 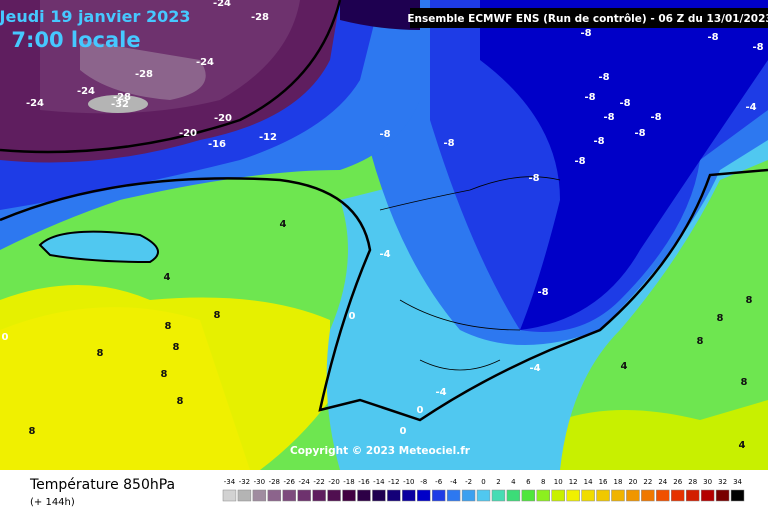 What do you see at coordinates (647, 482) in the screenshot?
I see `scale-label: 22` at bounding box center [647, 482].